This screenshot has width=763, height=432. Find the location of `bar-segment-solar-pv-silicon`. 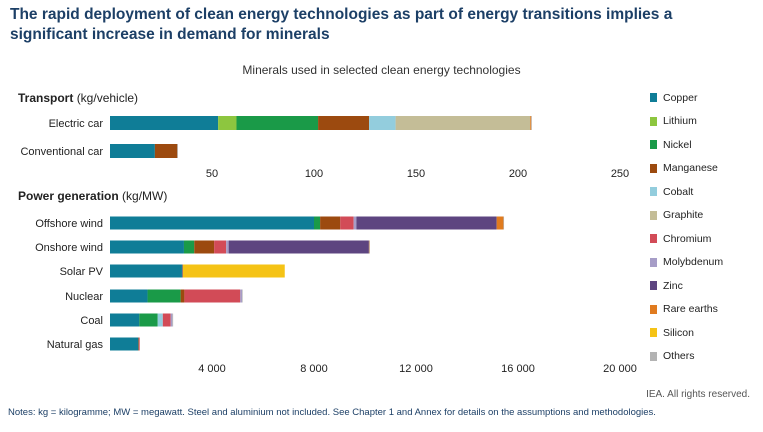

bar-segment-solar-pv-silicon is located at coordinates (233, 271).